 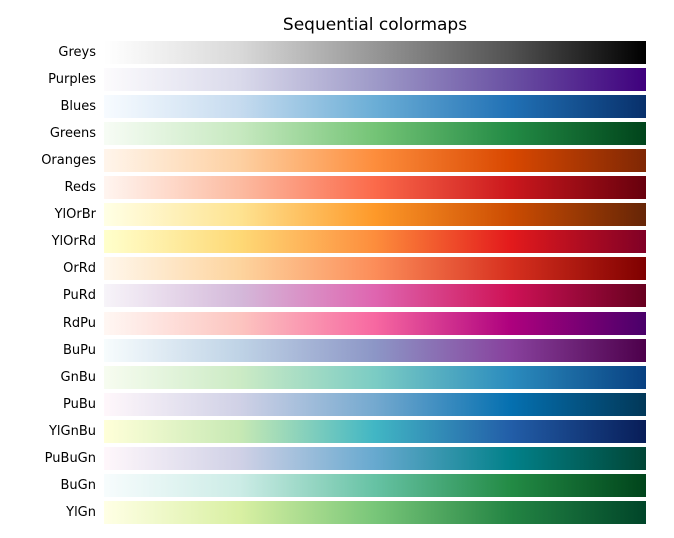 I want to click on colormap-label: Oranges, so click(x=68, y=161).